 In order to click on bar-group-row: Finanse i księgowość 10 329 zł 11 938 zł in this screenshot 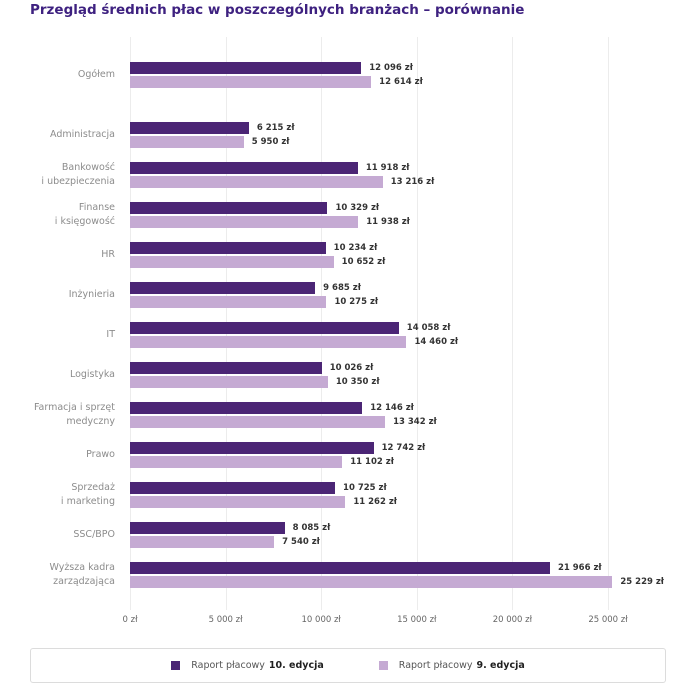, I will do `click(347, 215)`.